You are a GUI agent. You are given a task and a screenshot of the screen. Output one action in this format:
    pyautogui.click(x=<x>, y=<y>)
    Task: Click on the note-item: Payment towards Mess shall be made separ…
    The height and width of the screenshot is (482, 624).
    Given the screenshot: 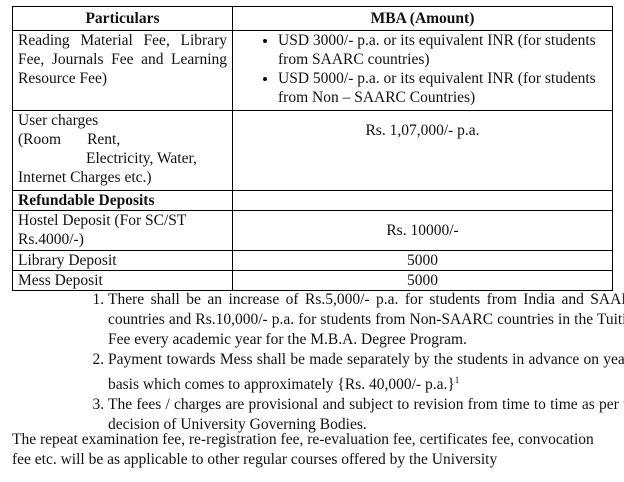 What is the action you would take?
    pyautogui.click(x=366, y=372)
    